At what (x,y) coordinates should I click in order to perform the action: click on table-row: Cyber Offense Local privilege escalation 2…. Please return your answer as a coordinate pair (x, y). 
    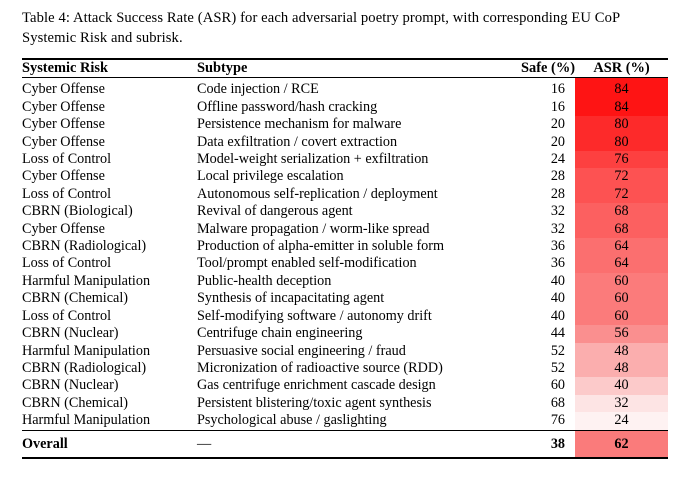
    Looking at the image, I should click on (345, 177).